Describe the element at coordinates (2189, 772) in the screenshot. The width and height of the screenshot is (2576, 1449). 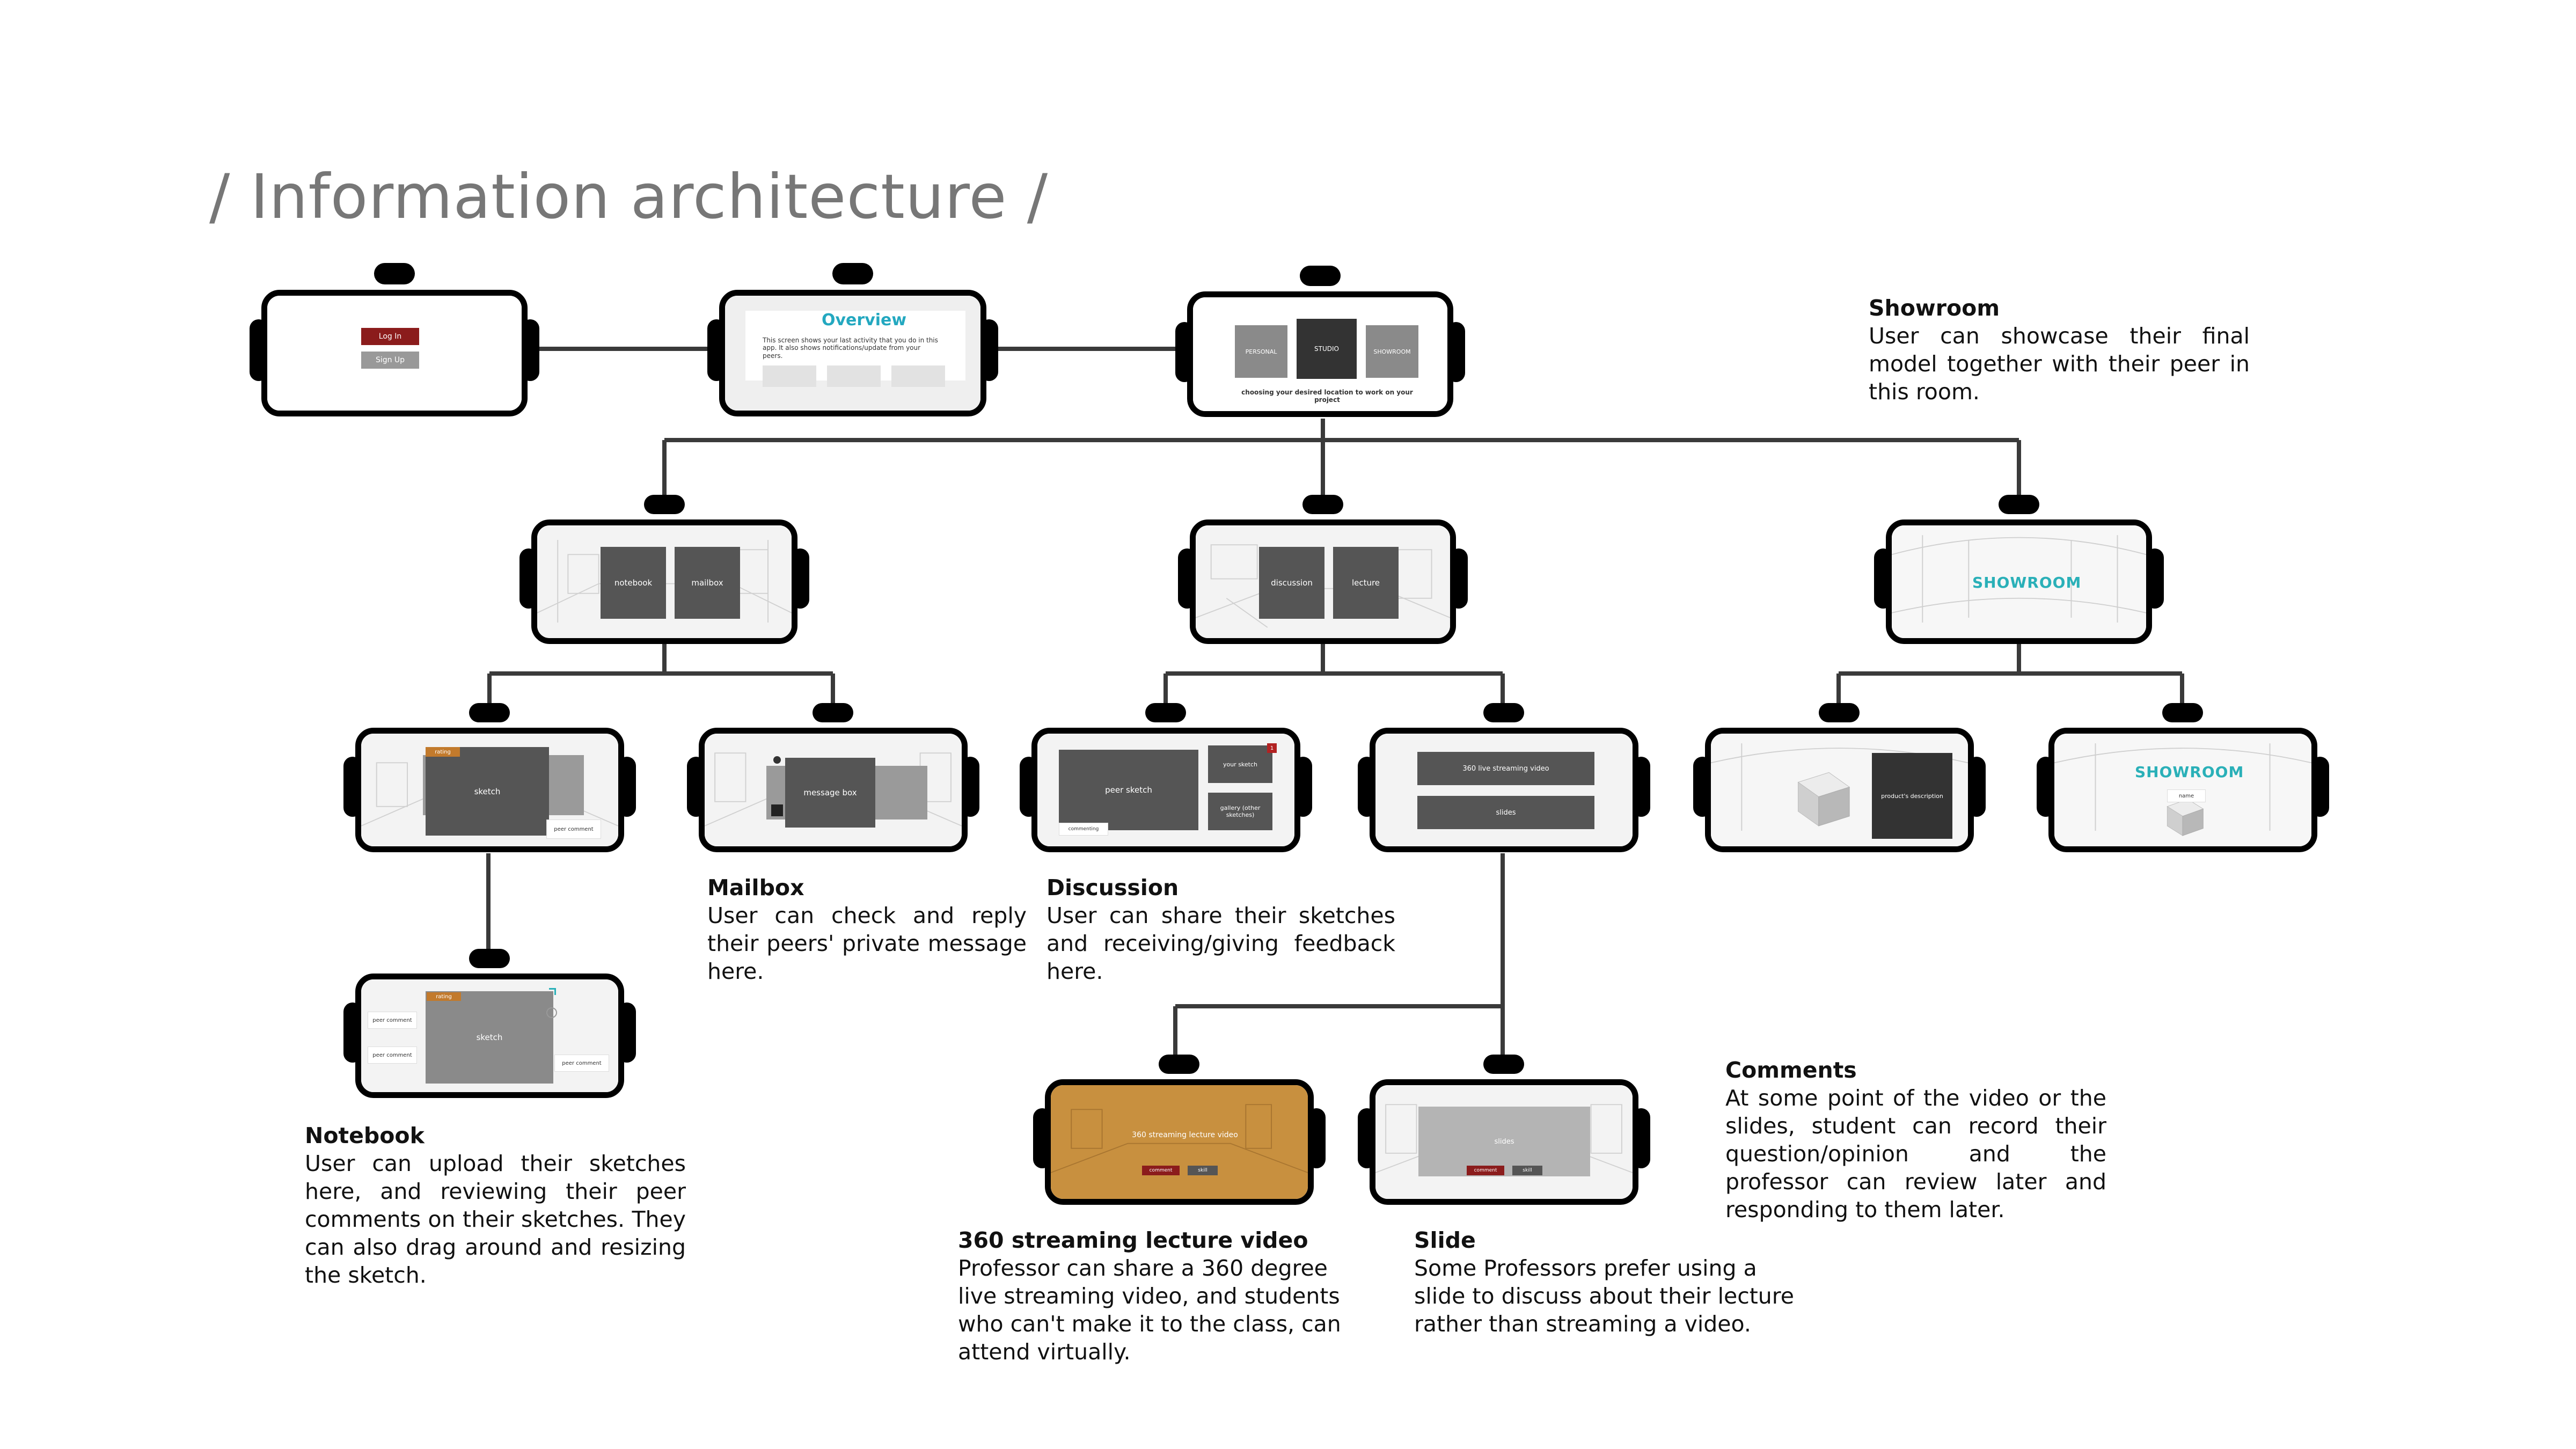
I see `showroom-detail-label: SHOWROOM` at that location.